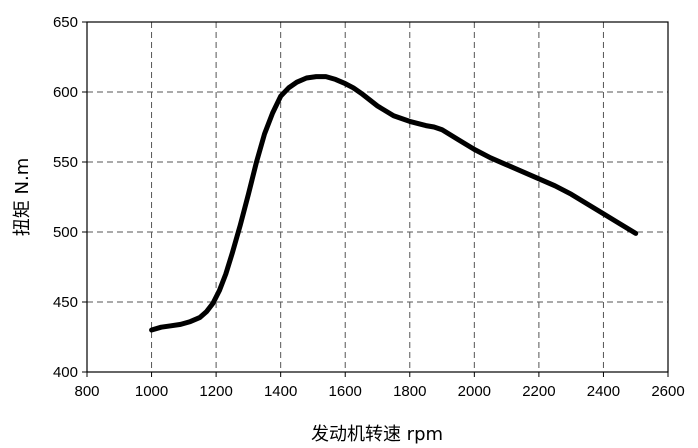 The image size is (698, 448). Describe the element at coordinates (86, 391) in the screenshot. I see `x-tick-label-800: 800` at that location.